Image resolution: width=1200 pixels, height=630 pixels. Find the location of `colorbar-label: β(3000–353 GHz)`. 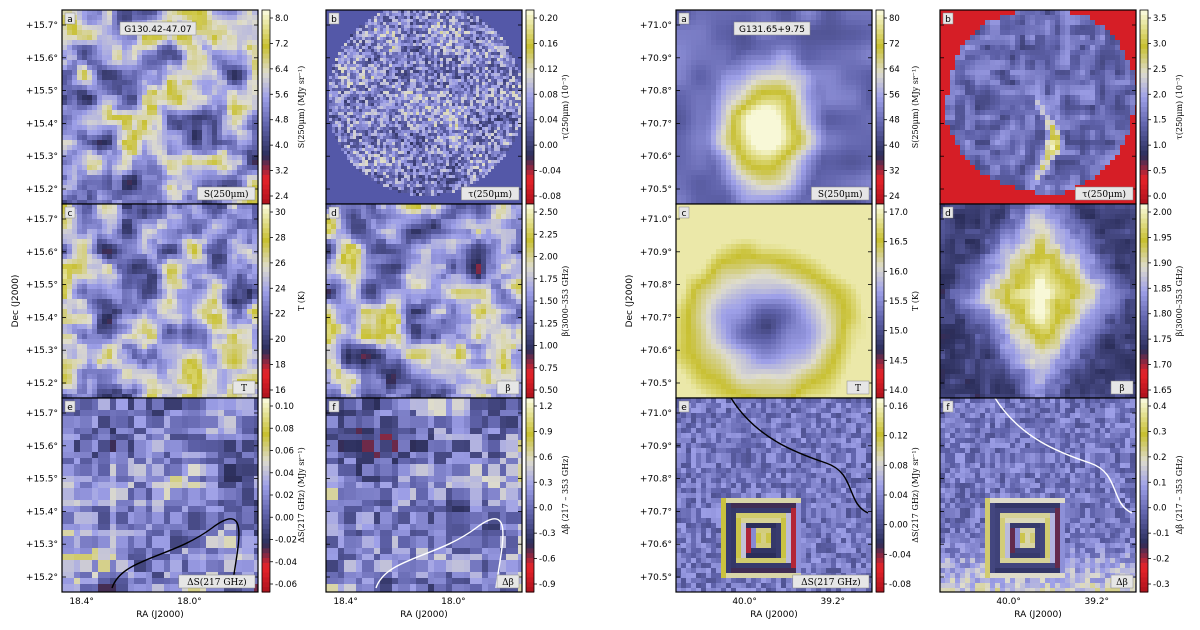

colorbar-label: β(3000–353 GHz) is located at coordinates (565, 301).